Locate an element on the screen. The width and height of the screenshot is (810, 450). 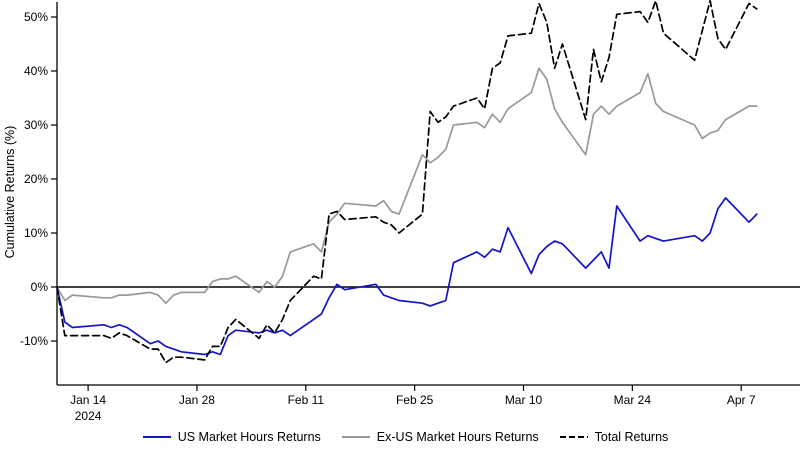
legend-line-sample-us is located at coordinates (156, 437).